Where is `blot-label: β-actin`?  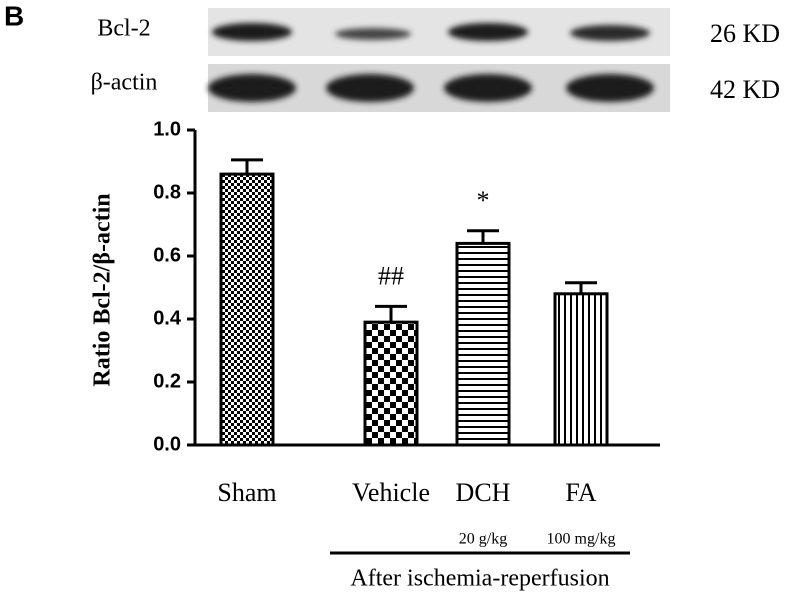
blot-label: β-actin is located at coordinates (124, 83).